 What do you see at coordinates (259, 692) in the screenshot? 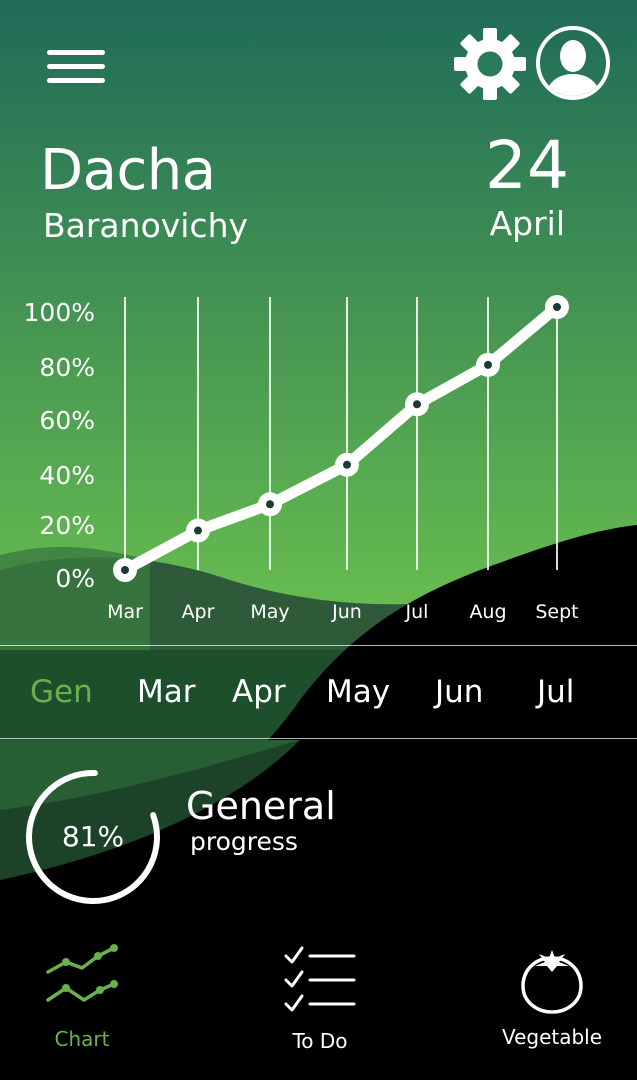
I see `tab-apr: Apr` at bounding box center [259, 692].